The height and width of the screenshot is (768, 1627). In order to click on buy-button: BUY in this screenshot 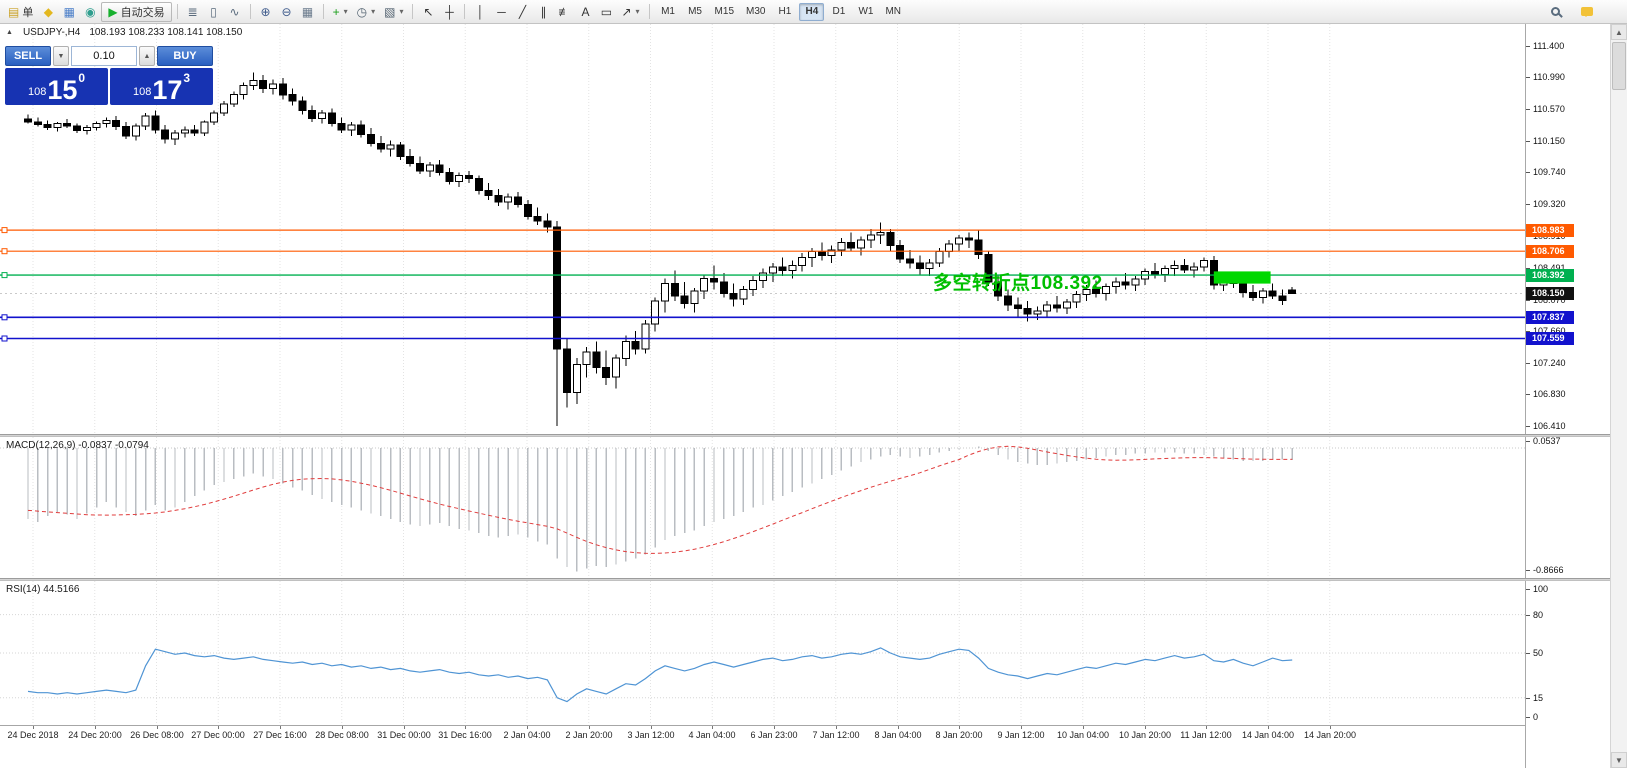, I will do `click(185, 56)`.